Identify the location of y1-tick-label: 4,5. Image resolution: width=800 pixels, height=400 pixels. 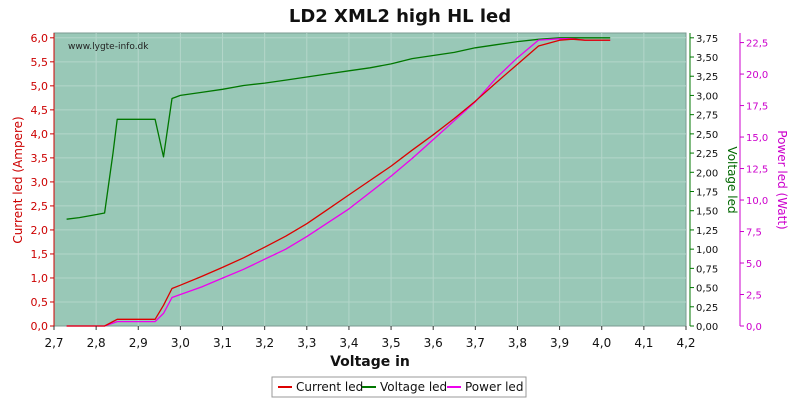
(40, 110).